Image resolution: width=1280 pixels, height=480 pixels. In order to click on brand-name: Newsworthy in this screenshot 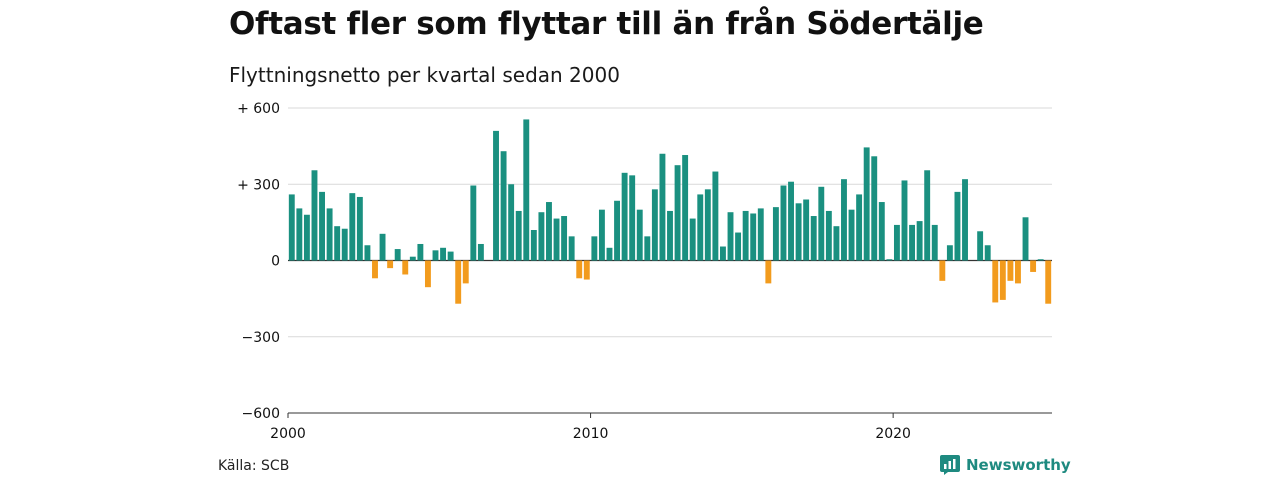, I will do `click(1018, 465)`.